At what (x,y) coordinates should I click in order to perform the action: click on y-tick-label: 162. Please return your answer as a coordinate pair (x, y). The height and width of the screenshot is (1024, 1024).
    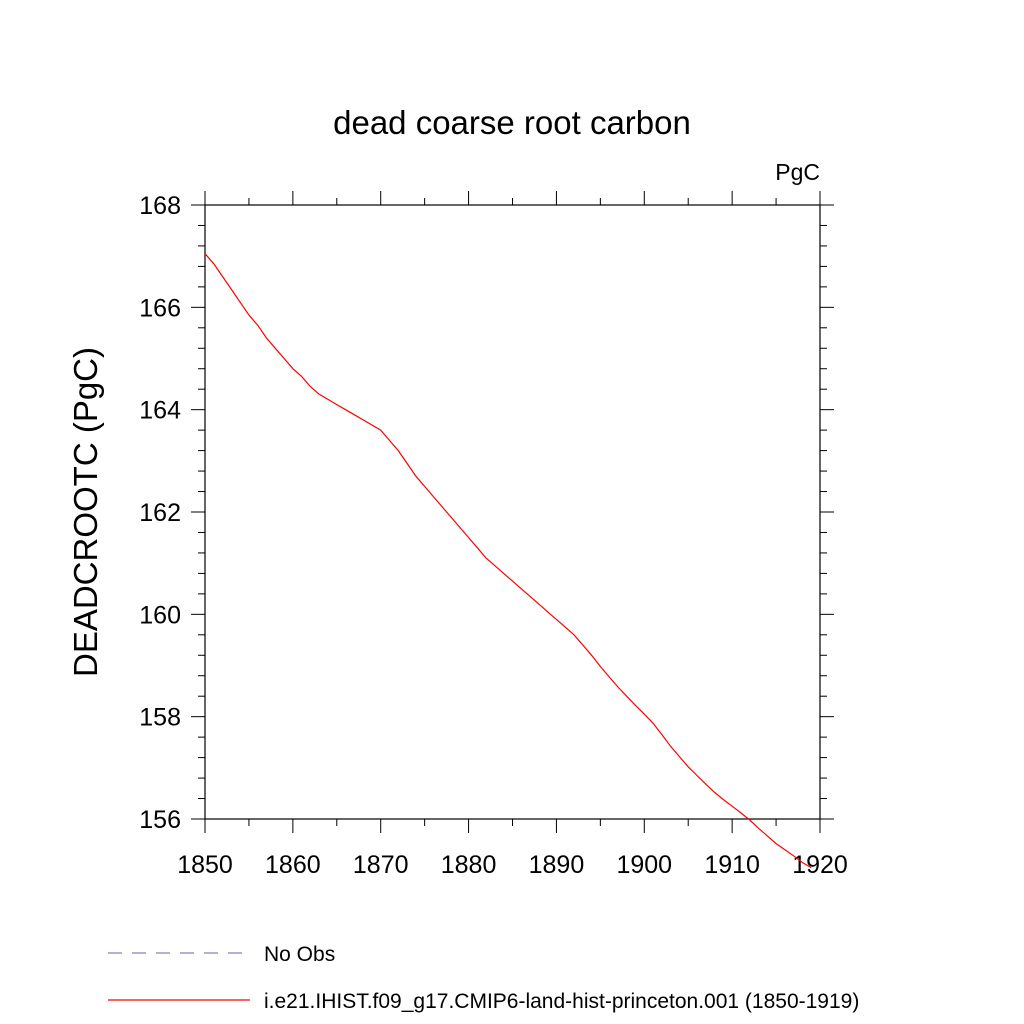
    Looking at the image, I should click on (160, 513).